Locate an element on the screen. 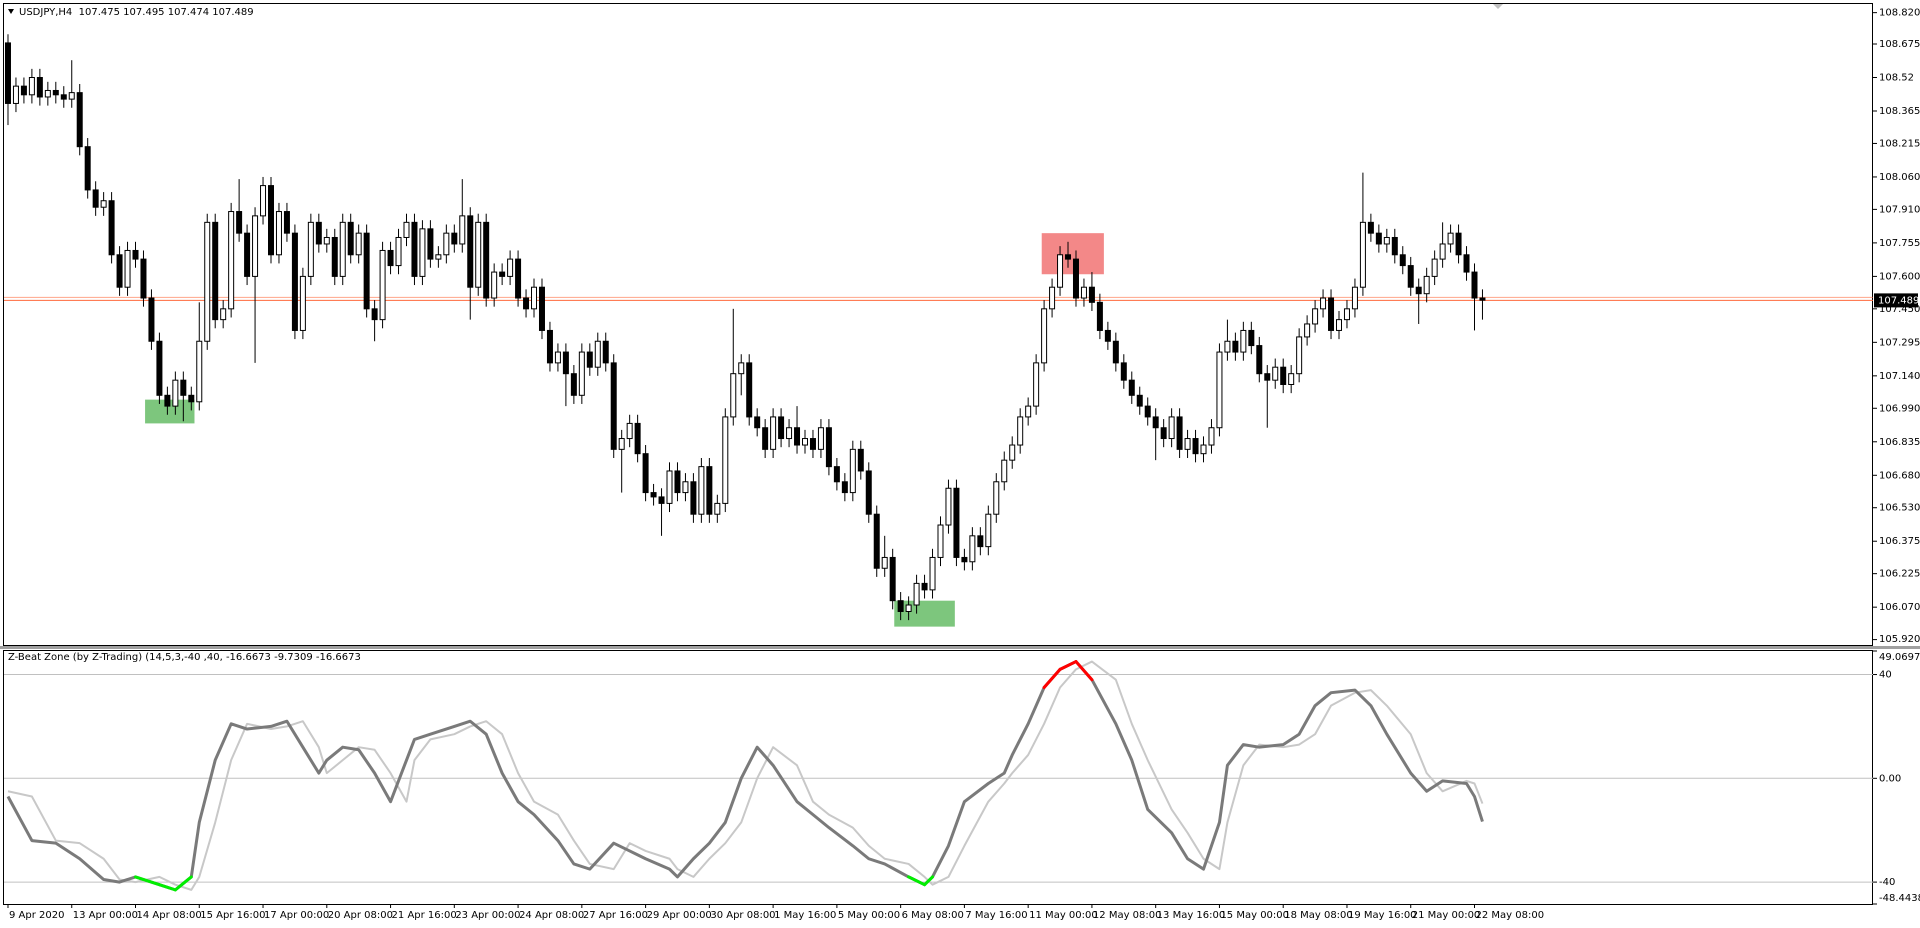 Image resolution: width=1920 pixels, height=928 pixels. x-tick-label: 1 May 16:00 is located at coordinates (805, 915).